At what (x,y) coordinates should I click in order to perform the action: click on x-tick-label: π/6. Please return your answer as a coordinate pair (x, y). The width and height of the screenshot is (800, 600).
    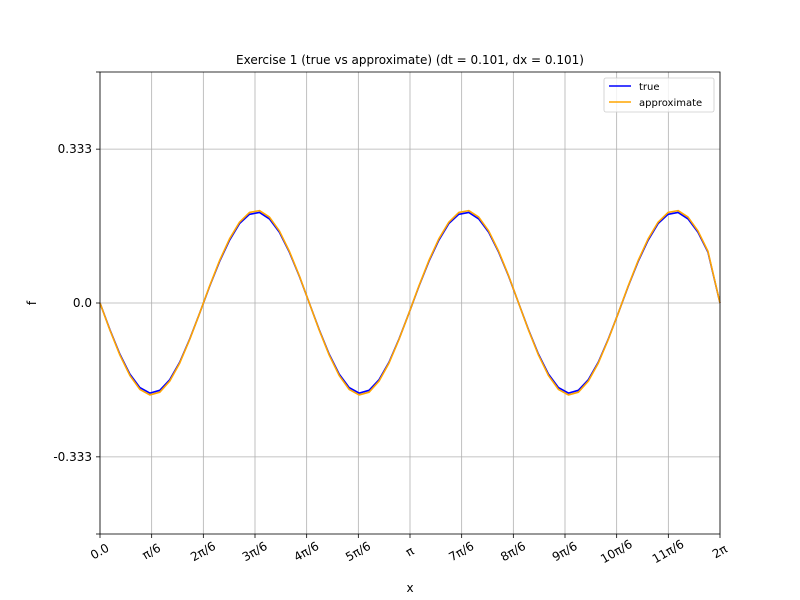
    Looking at the image, I should click on (151, 552).